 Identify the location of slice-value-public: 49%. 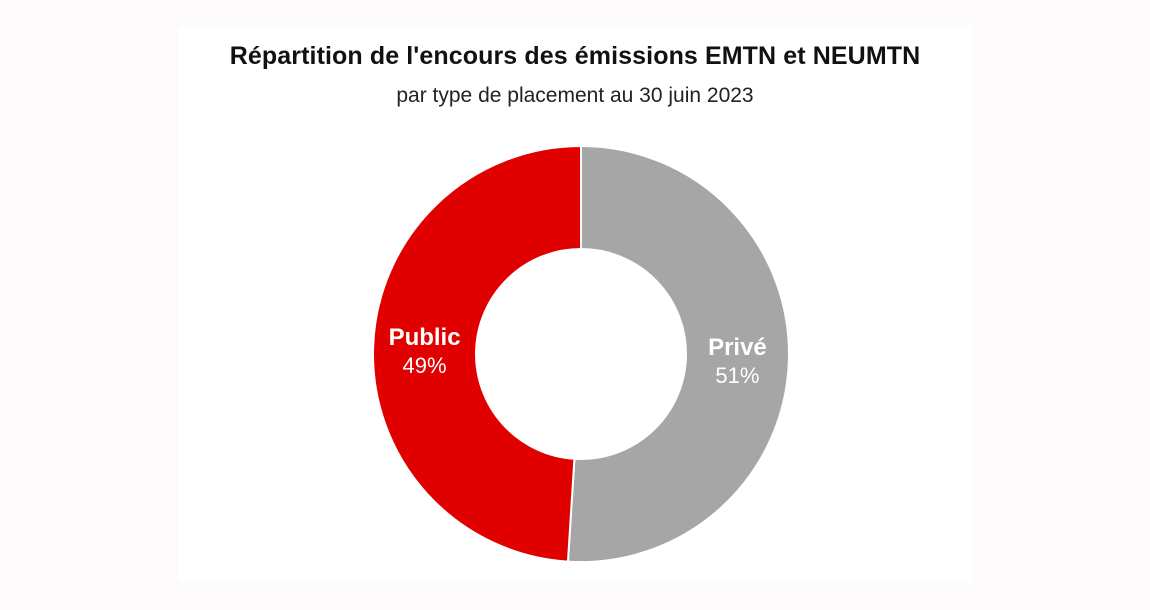
(425, 365).